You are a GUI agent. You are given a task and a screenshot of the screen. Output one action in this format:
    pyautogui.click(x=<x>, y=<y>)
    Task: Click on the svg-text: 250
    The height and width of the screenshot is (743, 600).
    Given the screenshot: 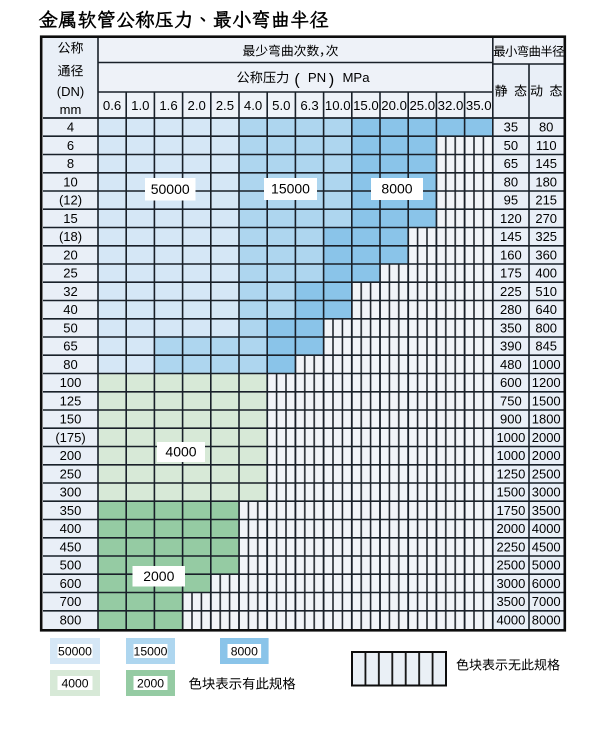 What is the action you would take?
    pyautogui.click(x=71, y=473)
    